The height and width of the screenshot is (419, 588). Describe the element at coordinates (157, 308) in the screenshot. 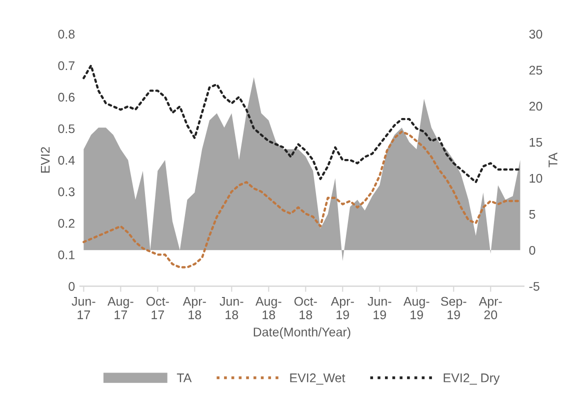

I see `x-tick-label: Oct- 17` at that location.